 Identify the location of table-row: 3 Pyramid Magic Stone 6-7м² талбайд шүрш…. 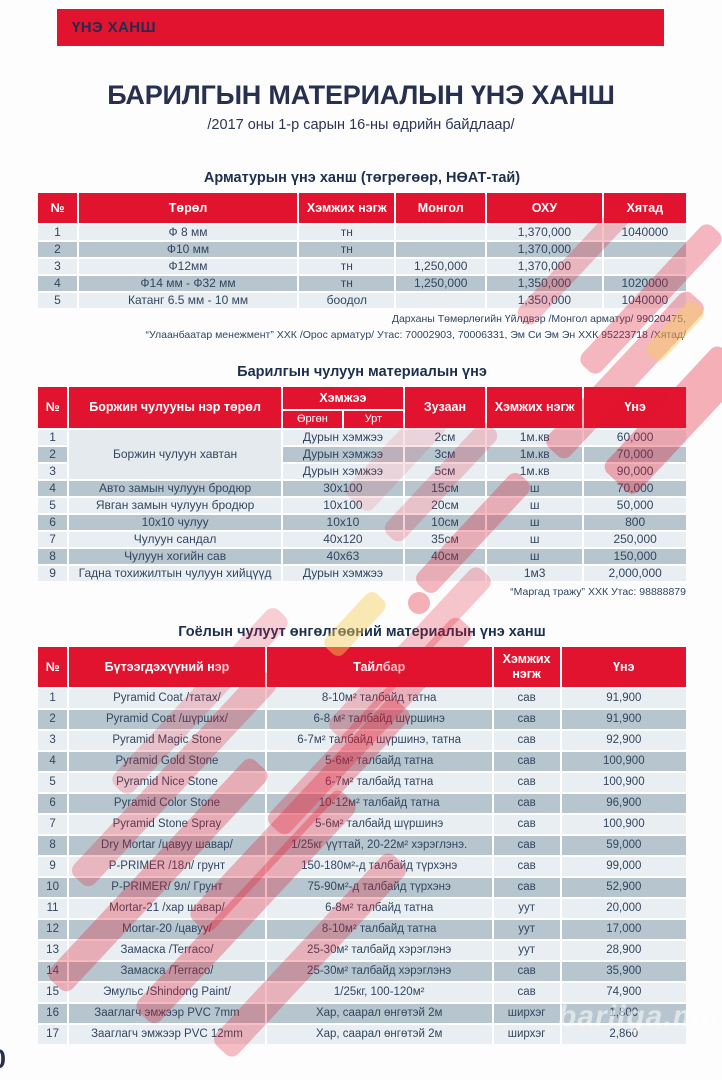
(362, 739).